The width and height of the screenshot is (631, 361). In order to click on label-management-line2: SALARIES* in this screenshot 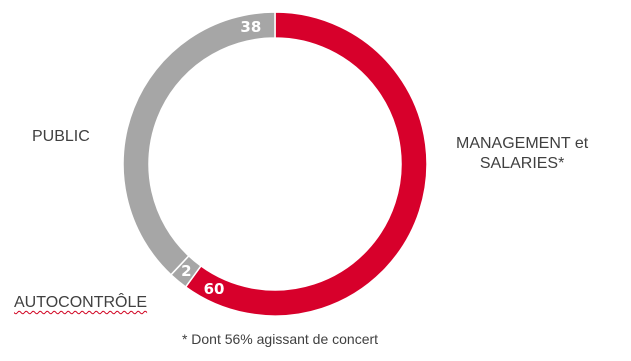, I will do `click(522, 163)`.